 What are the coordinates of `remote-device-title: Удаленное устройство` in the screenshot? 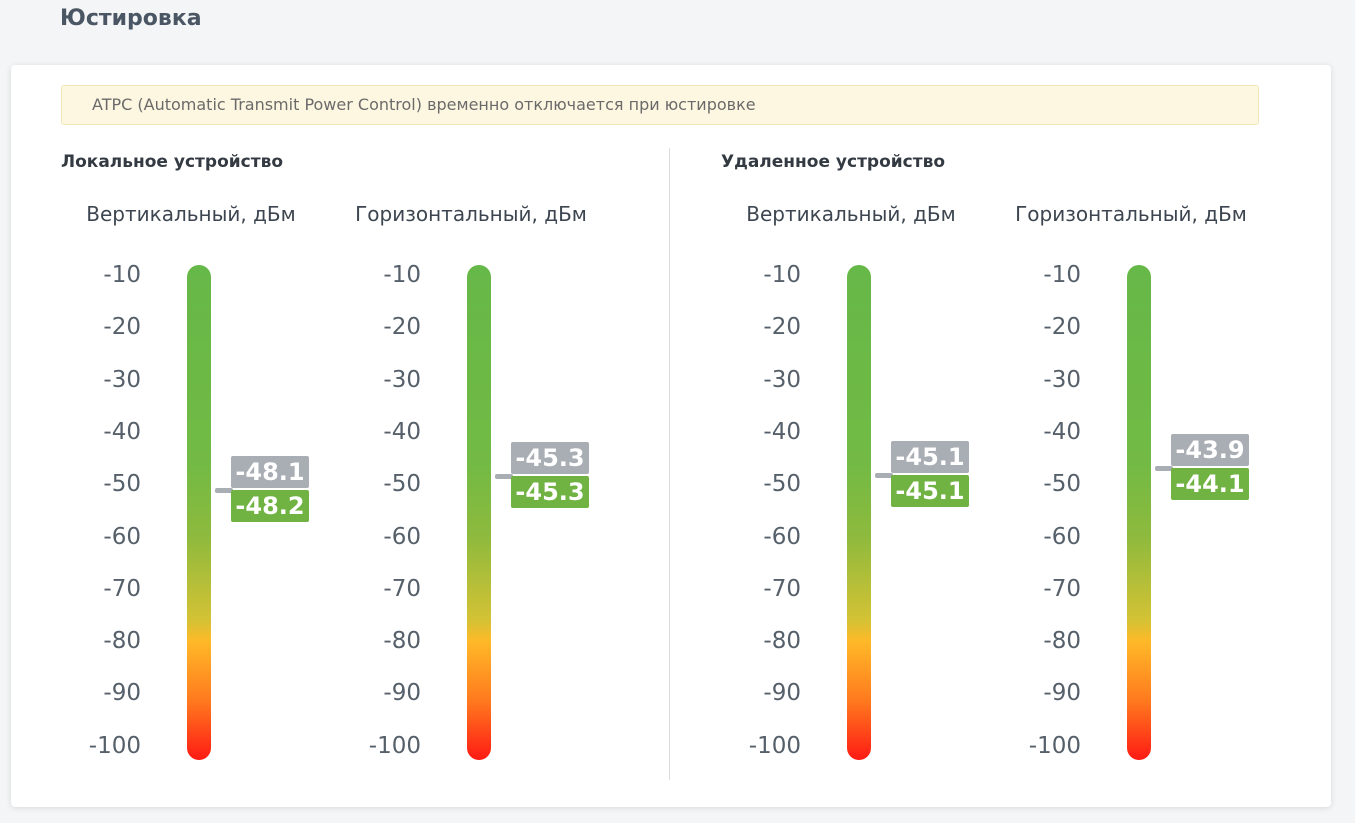 It's located at (833, 162).